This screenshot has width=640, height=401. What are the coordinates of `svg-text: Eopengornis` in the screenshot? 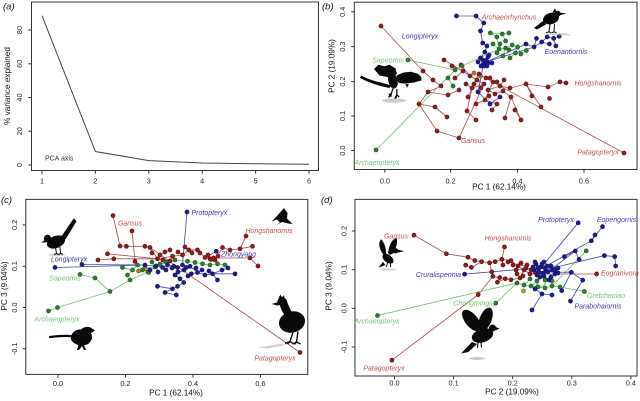 It's located at (617, 220).